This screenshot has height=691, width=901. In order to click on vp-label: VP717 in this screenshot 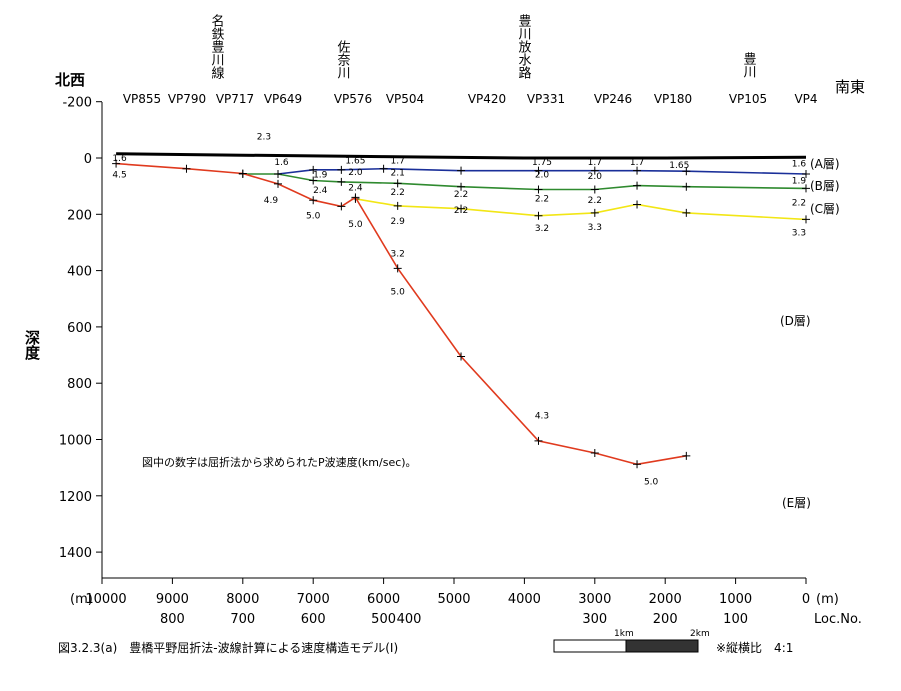, I will do `click(235, 99)`.